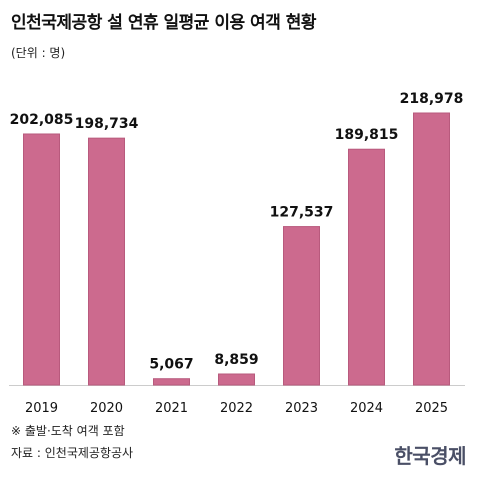 Image resolution: width=480 pixels, height=480 pixels. Describe the element at coordinates (68, 431) in the screenshot. I see `footnote: ※ 출발·도착 여객 포함` at that location.